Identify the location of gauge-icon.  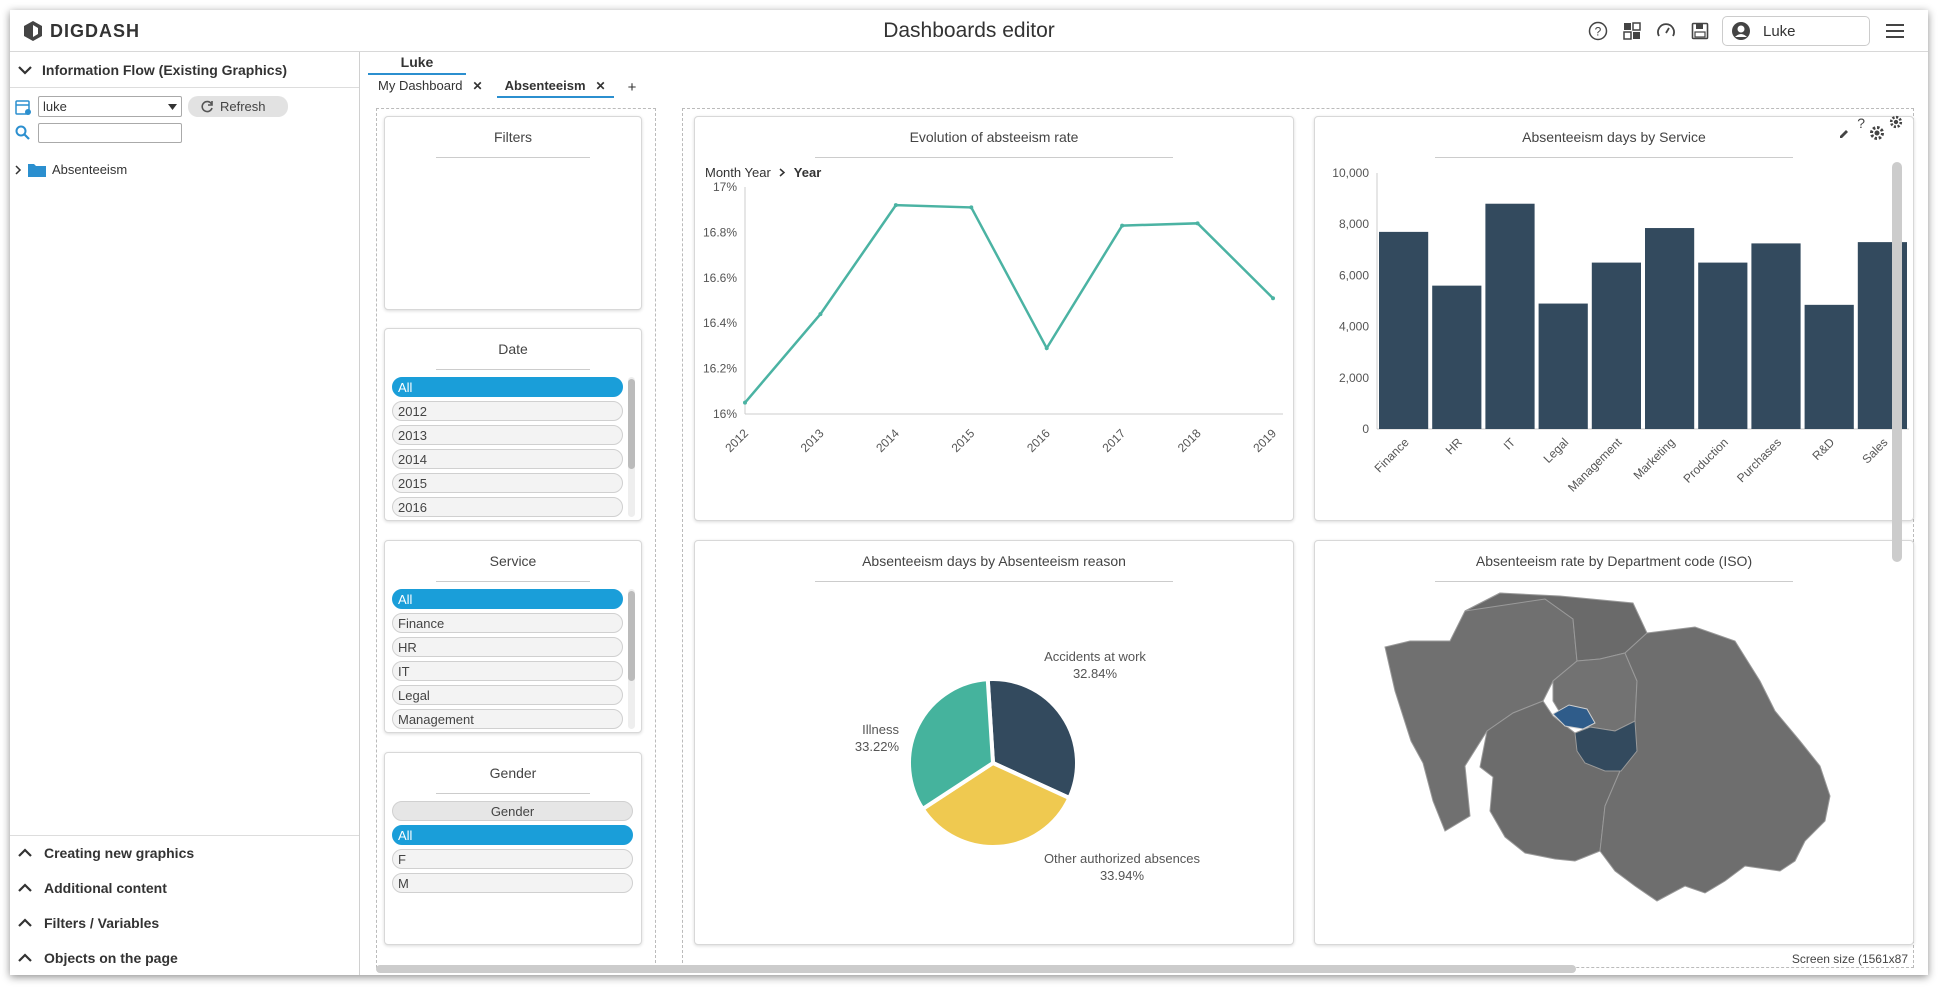
(1666, 31).